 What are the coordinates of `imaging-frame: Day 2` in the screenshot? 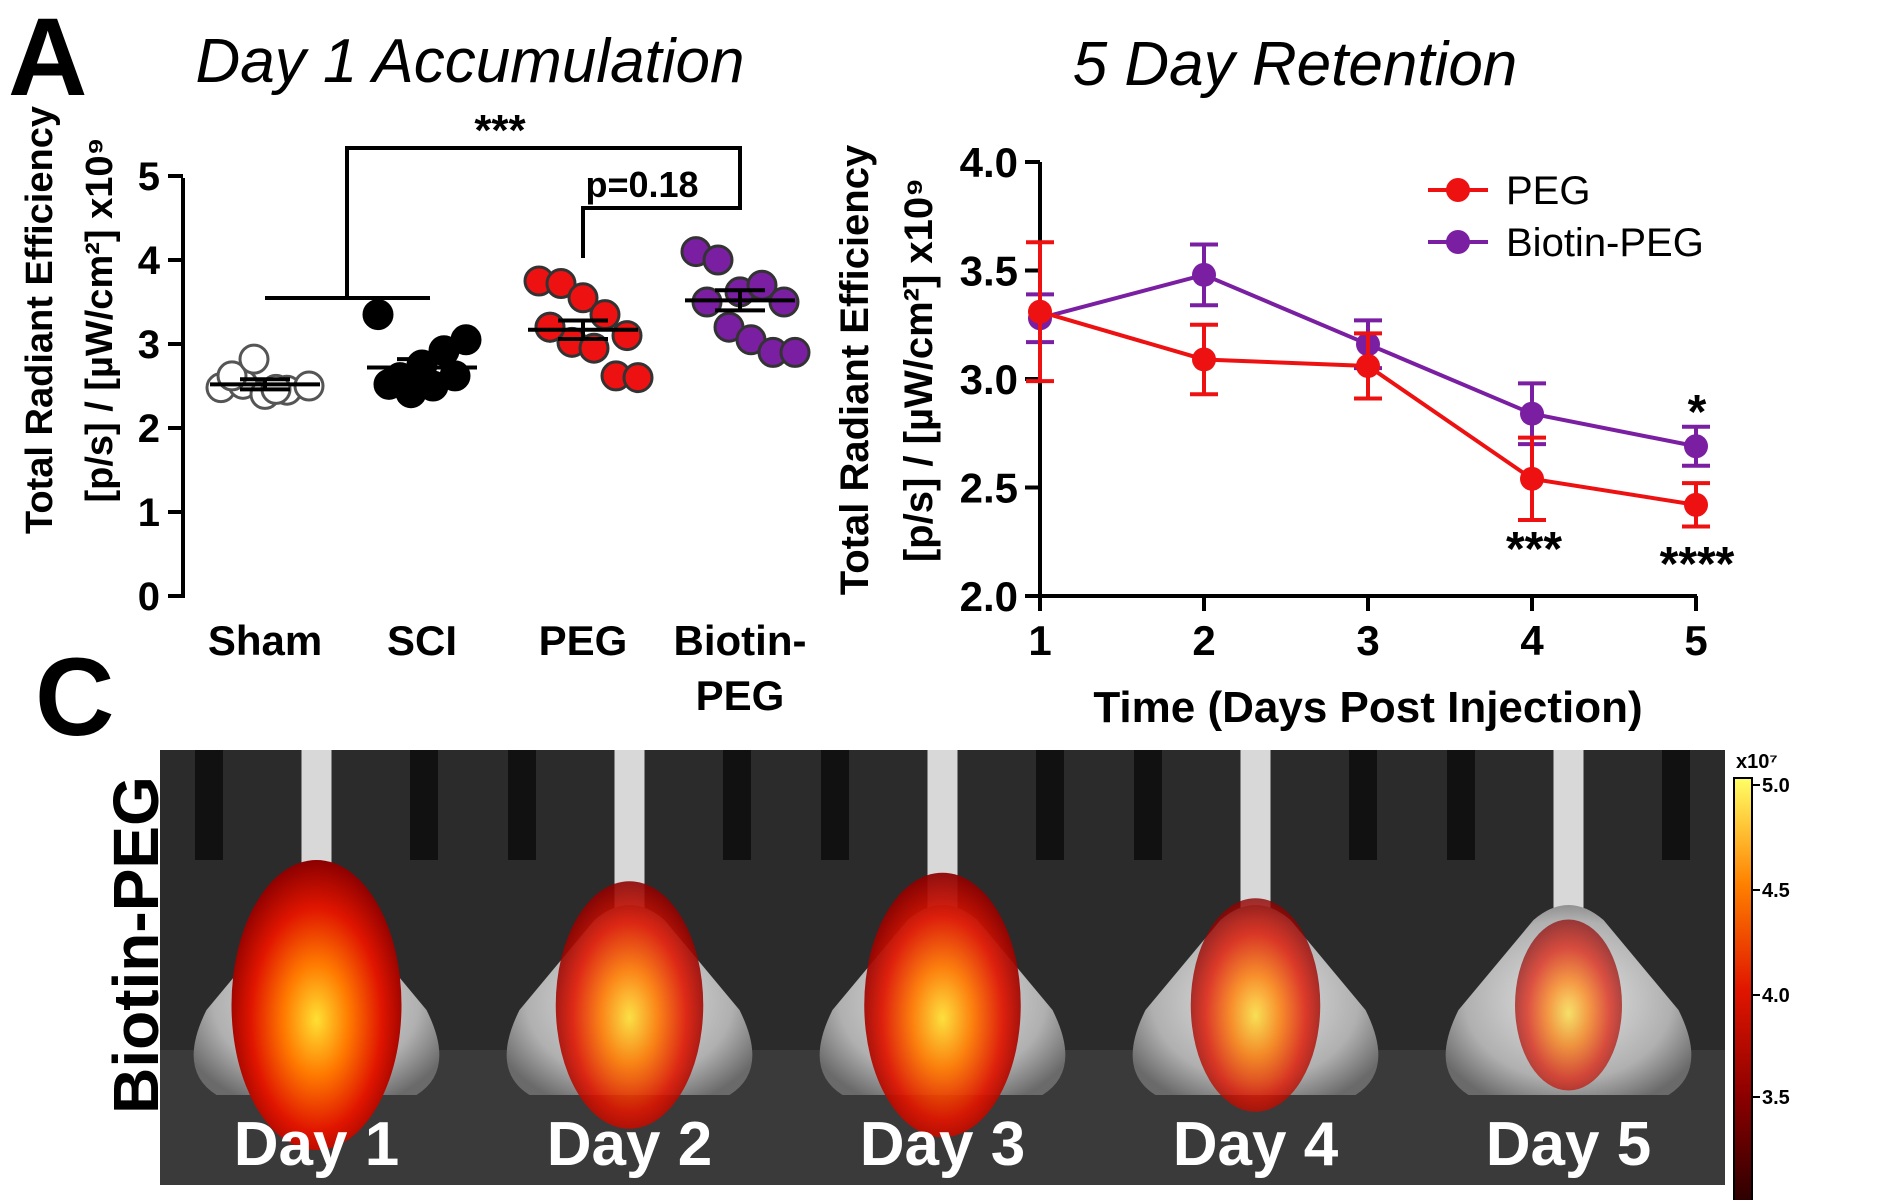 It's located at (629, 967).